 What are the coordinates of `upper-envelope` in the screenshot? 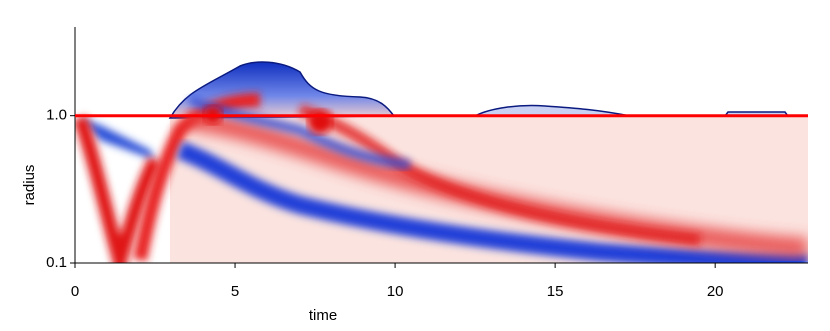 It's located at (552, 110).